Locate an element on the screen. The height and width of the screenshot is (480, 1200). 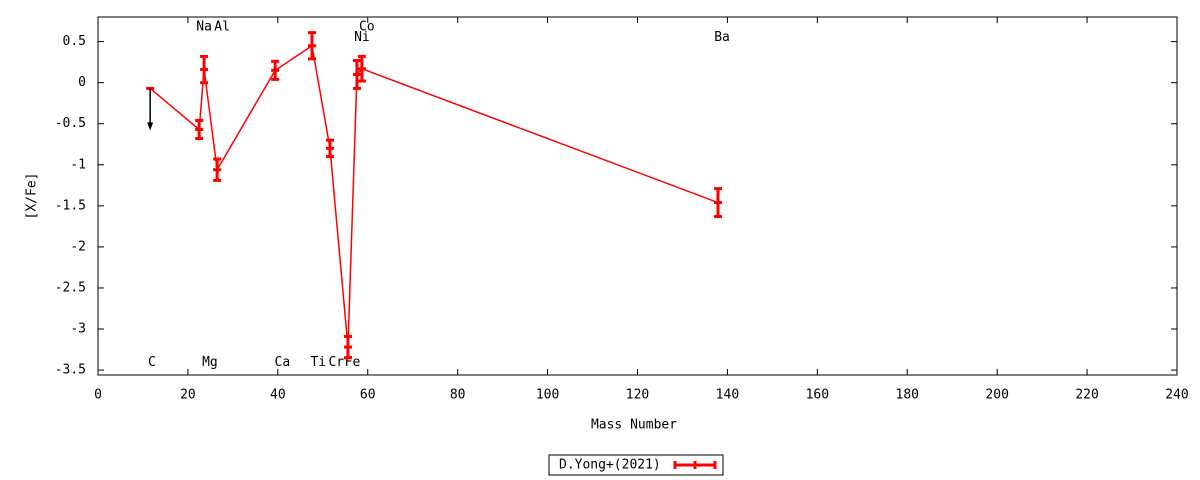
y-tick-label: -3 is located at coordinates (78, 329).